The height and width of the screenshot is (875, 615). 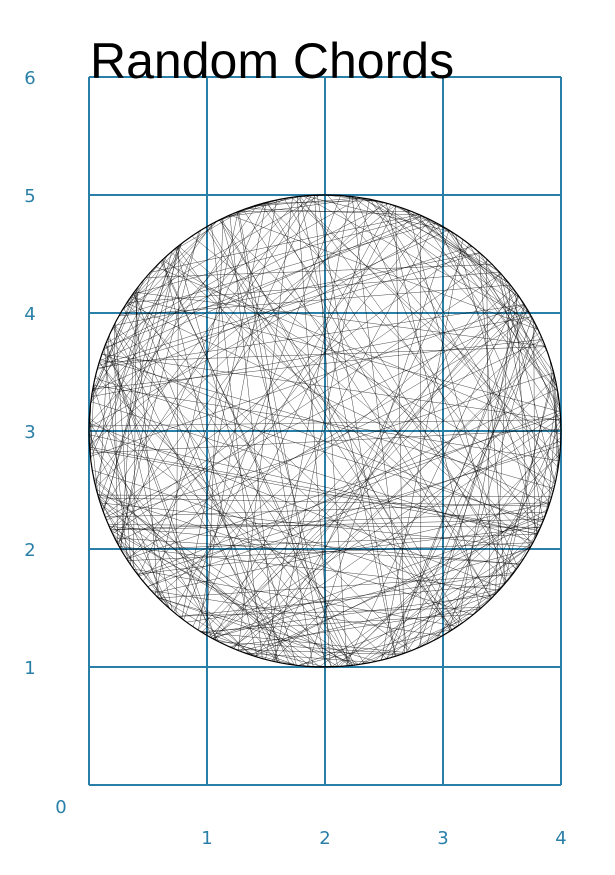 What do you see at coordinates (29, 196) in the screenshot?
I see `y-tick-label-5: 5` at bounding box center [29, 196].